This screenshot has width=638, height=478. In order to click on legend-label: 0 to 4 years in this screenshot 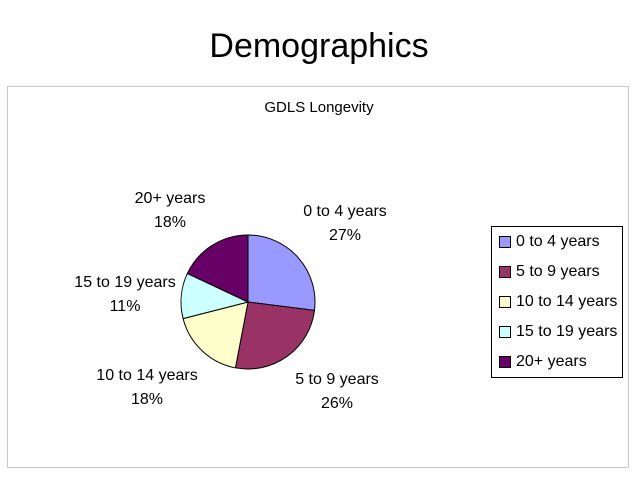, I will do `click(558, 241)`.